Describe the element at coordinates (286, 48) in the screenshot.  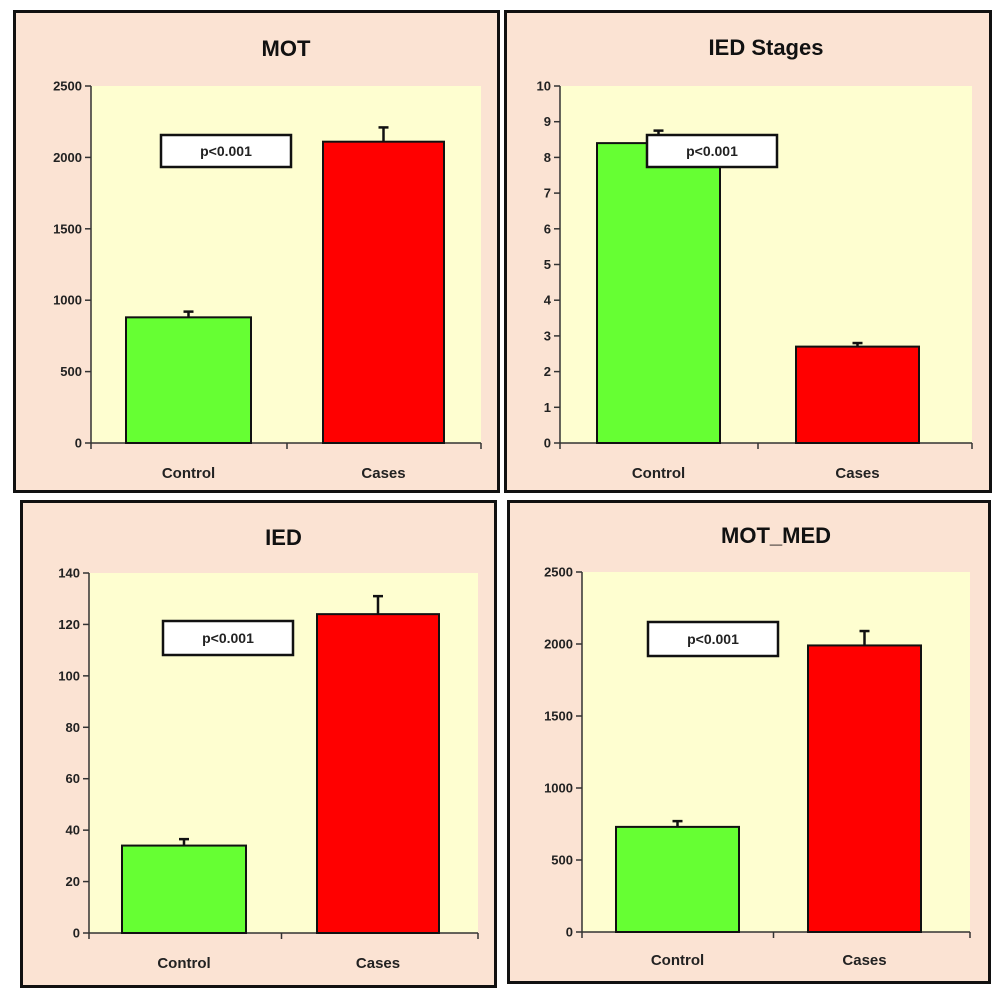
I see `chart-title: MOT` at that location.